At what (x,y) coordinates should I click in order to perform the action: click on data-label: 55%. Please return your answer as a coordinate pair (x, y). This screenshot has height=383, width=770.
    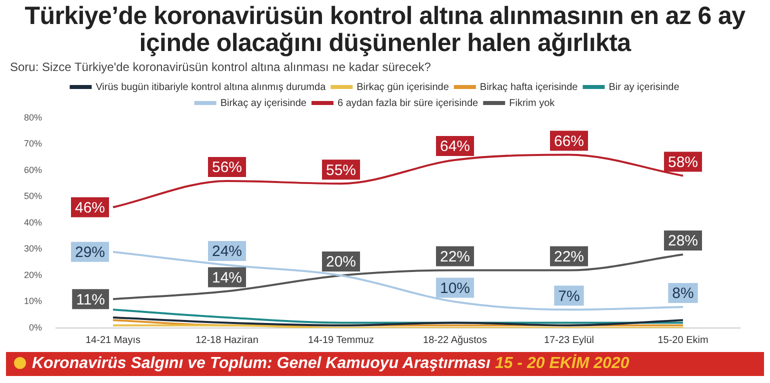
    Looking at the image, I should click on (341, 170).